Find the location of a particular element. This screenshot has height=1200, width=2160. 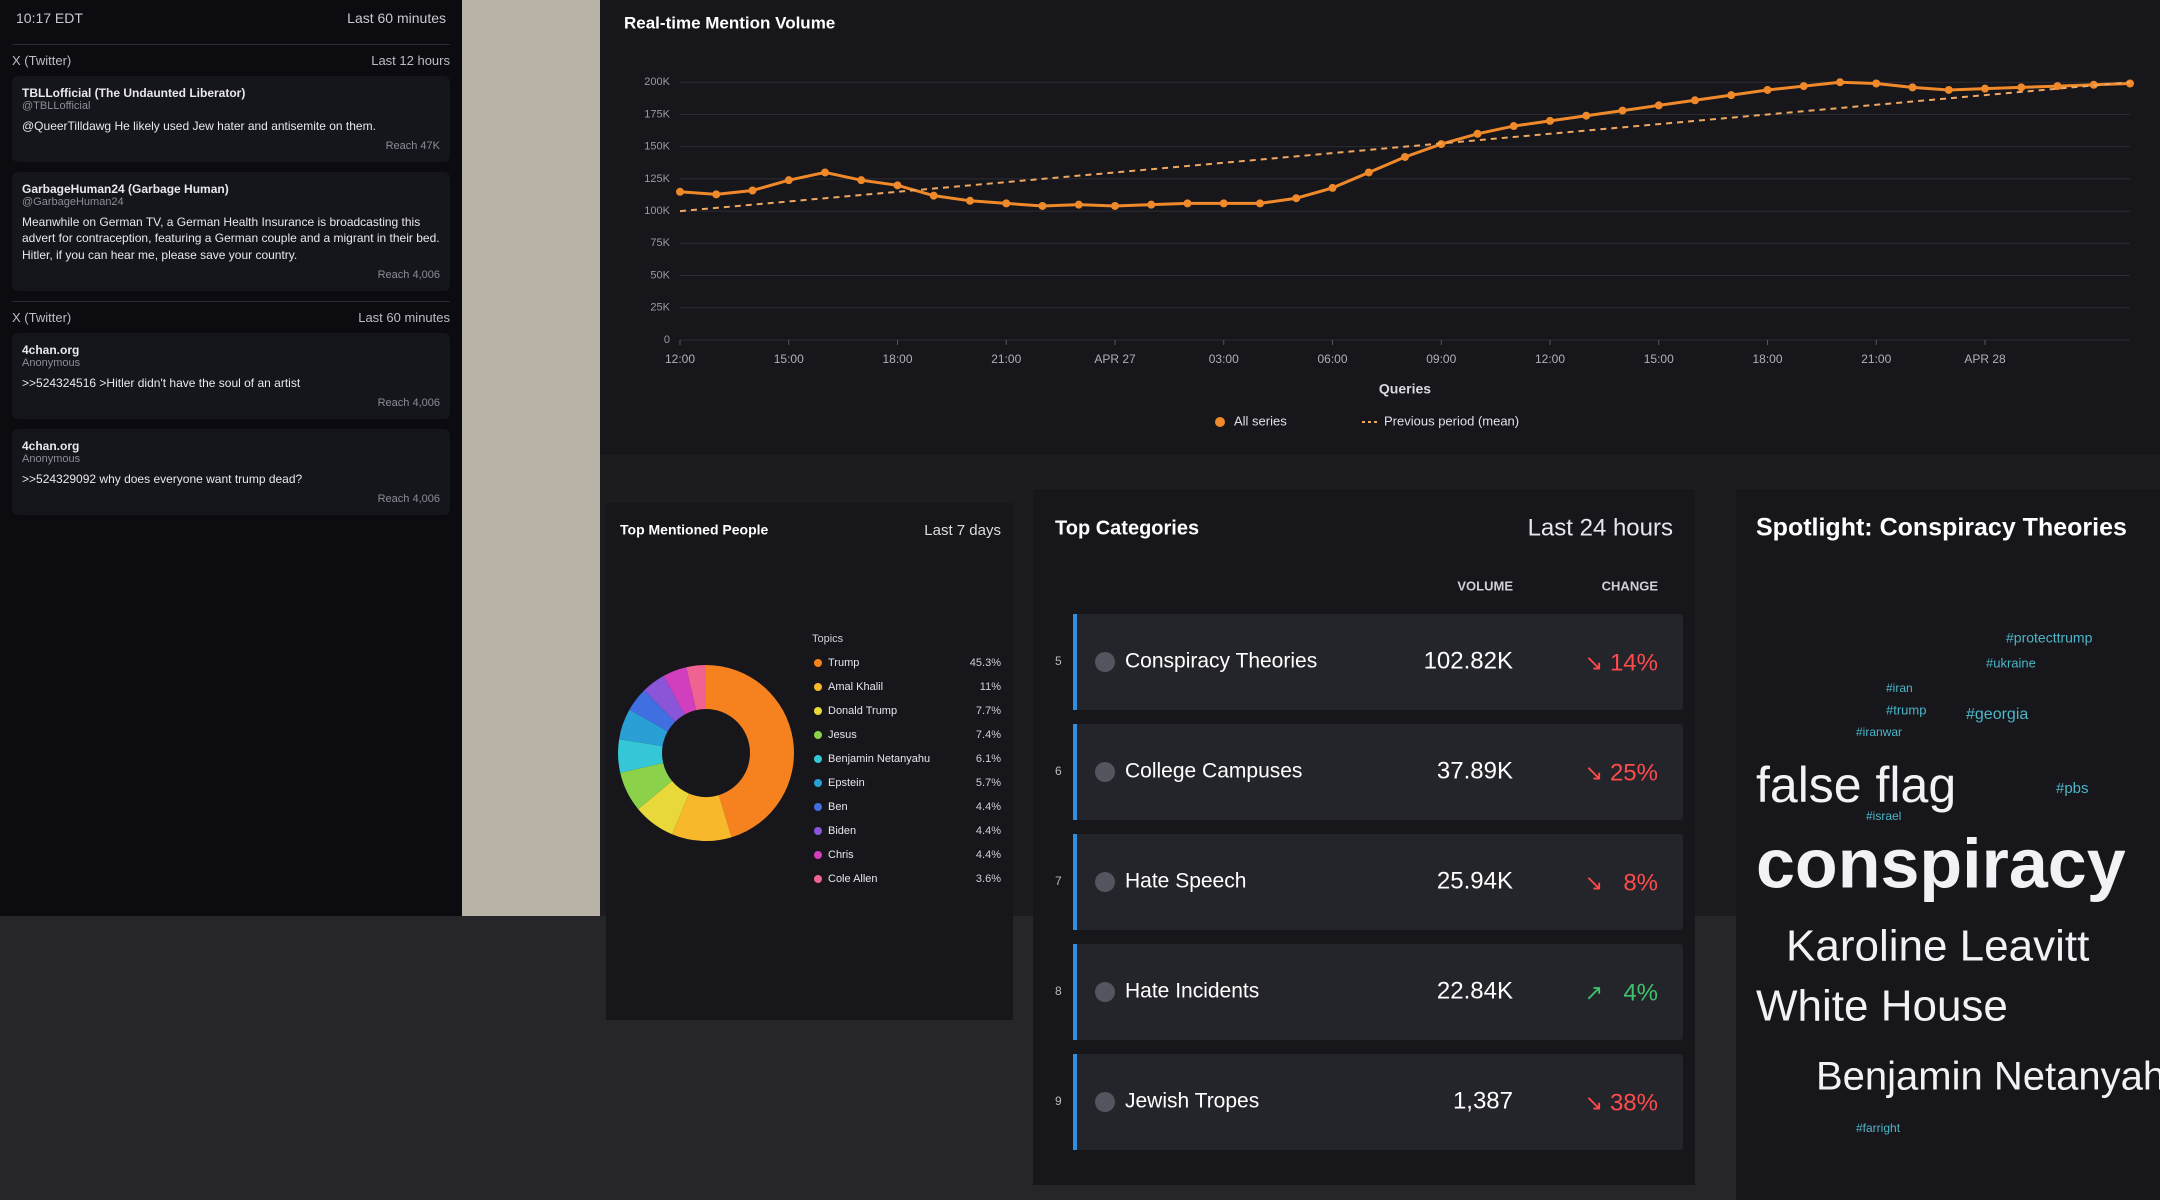

feed-header: X (Twitter) Last 60 minutes is located at coordinates (231, 317).